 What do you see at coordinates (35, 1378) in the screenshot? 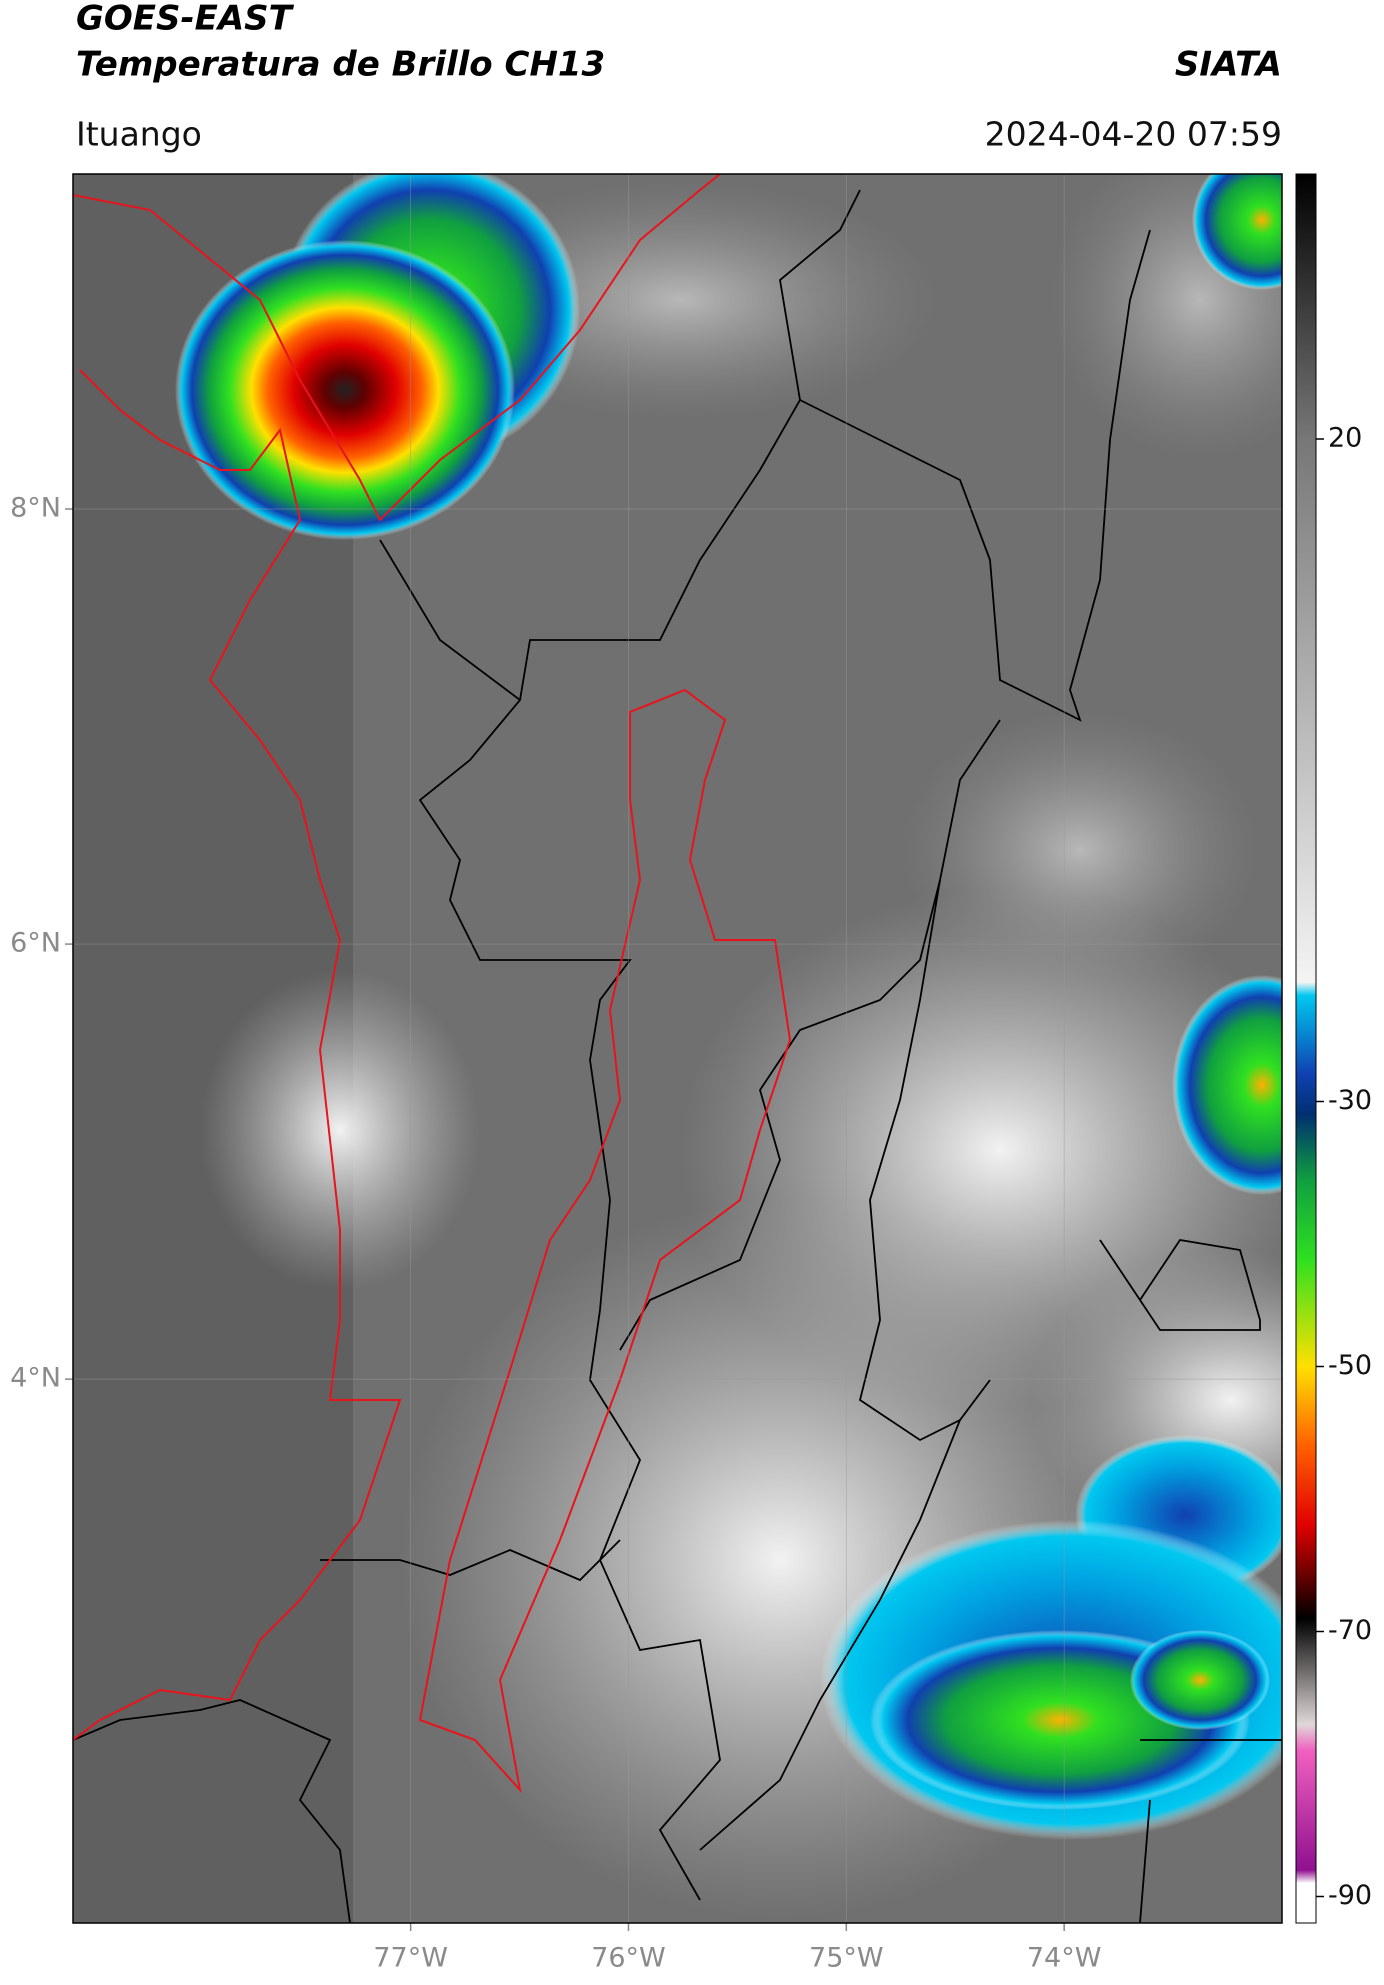
I see `y-tick-label: 4°N` at bounding box center [35, 1378].